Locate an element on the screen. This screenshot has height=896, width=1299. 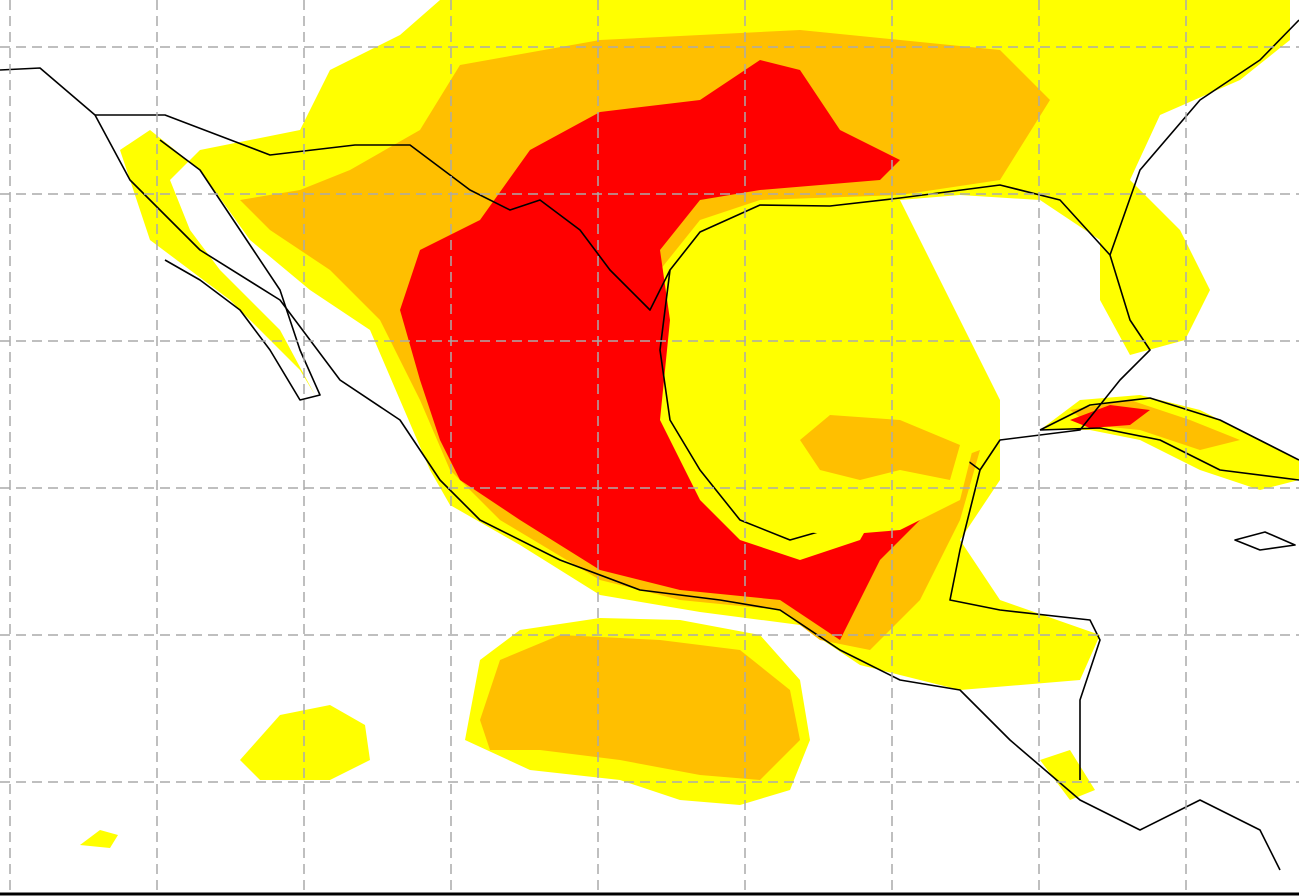
yucatan-area is located at coordinates (880, 447).